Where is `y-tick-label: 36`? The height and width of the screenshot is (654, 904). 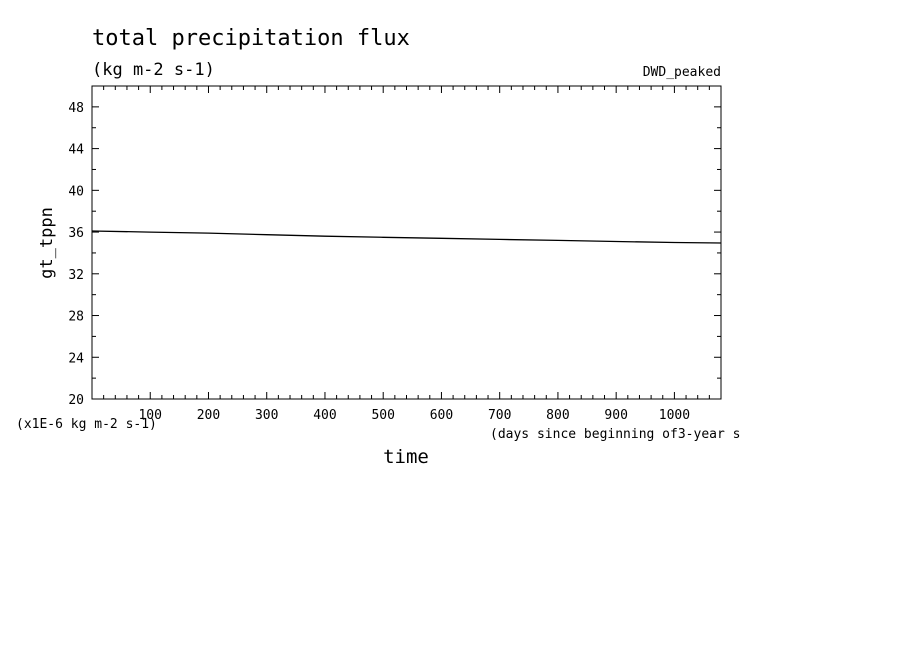
y-tick-label: 36 is located at coordinates (76, 233).